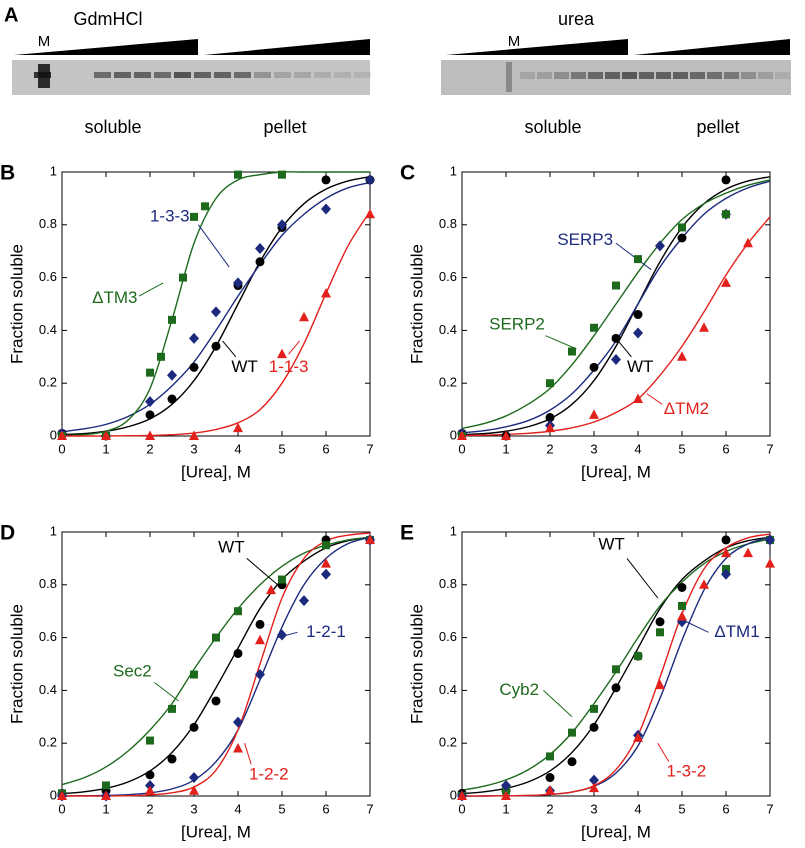 This screenshot has width=805, height=848. I want to click on y-tick-label: 0, so click(453, 434).